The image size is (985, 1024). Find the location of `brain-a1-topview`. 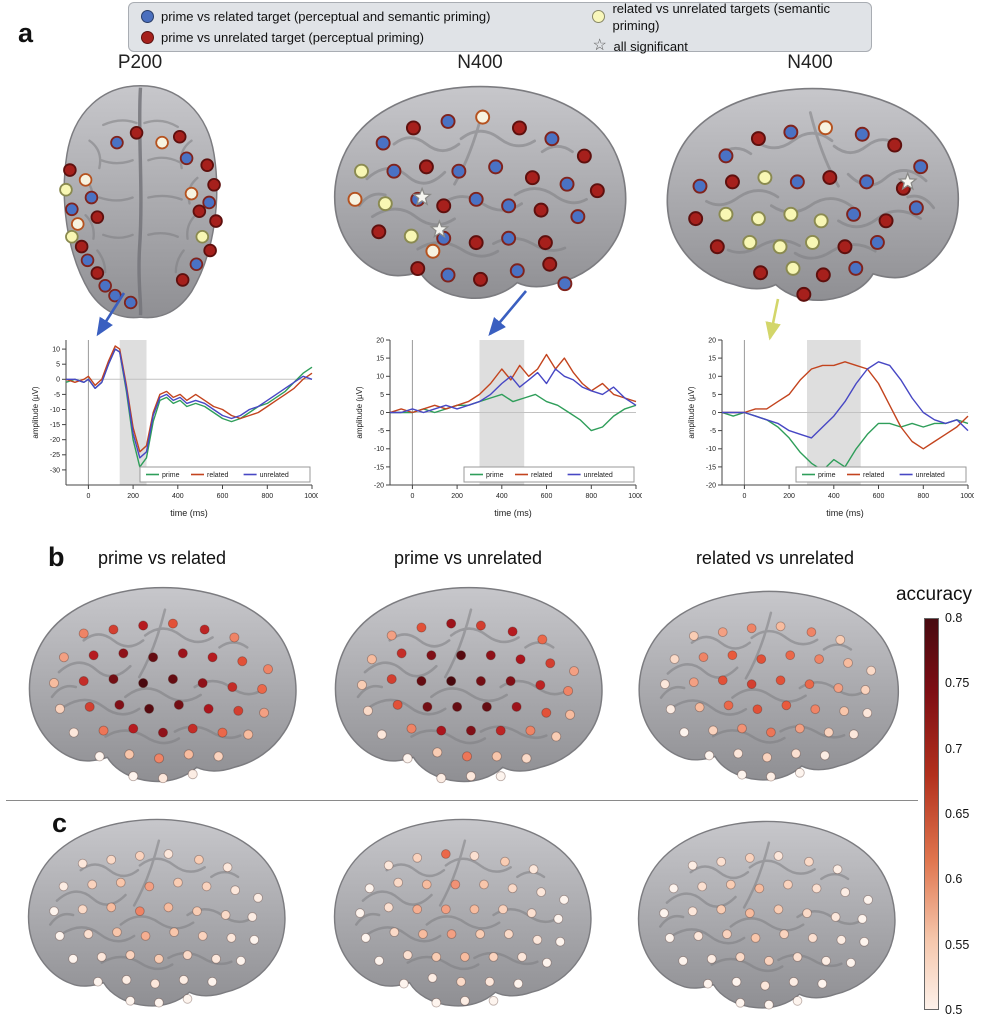

brain-a1-topview is located at coordinates (140, 199).